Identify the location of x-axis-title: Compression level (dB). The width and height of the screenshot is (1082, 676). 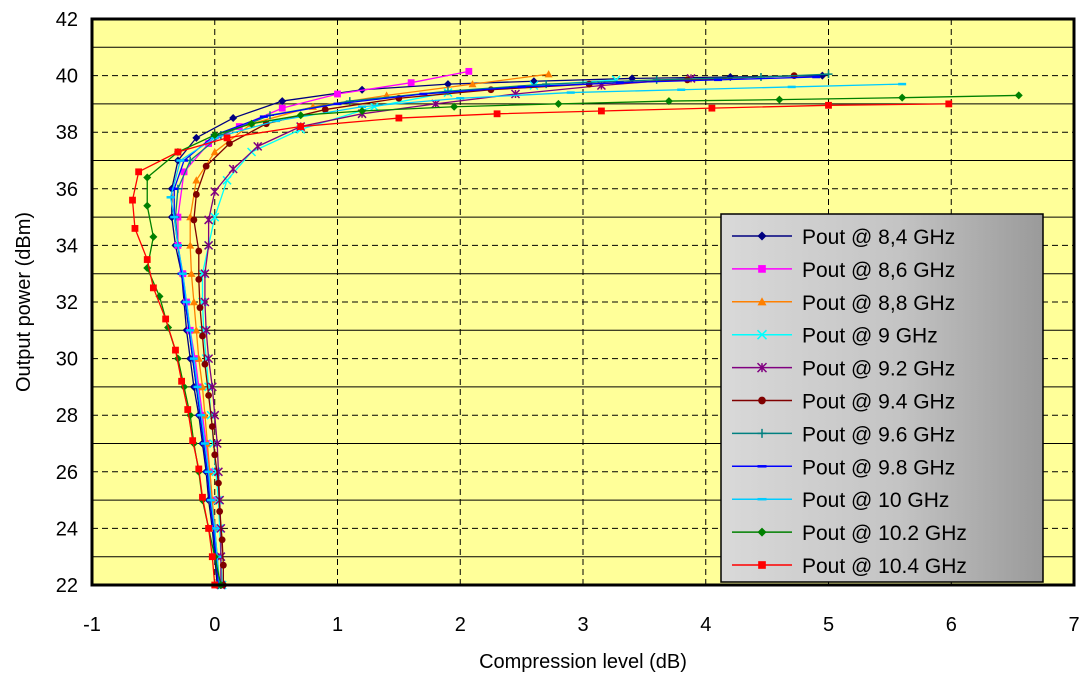
(583, 662).